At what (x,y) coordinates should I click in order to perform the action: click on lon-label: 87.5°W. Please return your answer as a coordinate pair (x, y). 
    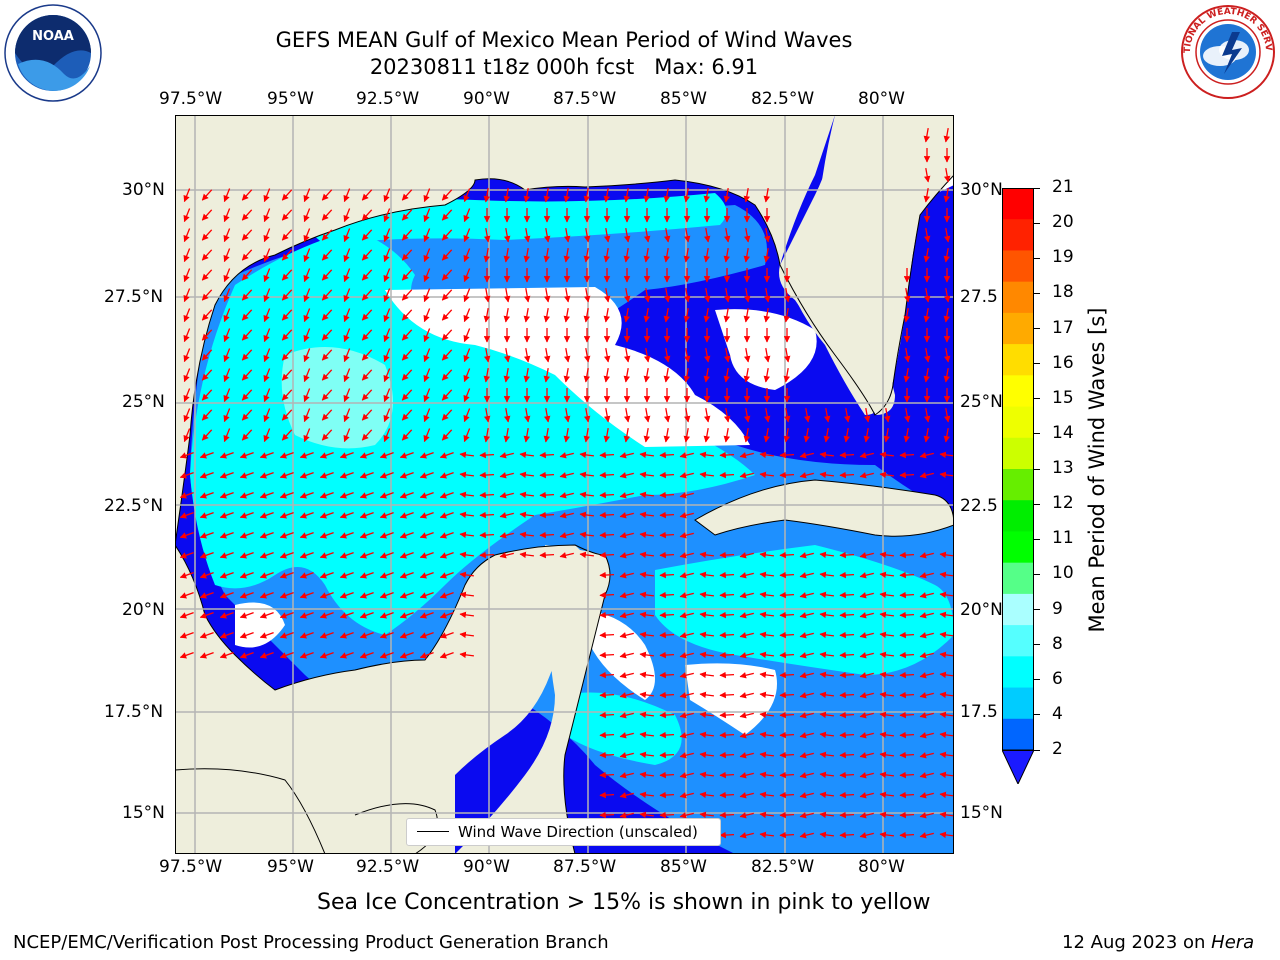
    Looking at the image, I should click on (585, 867).